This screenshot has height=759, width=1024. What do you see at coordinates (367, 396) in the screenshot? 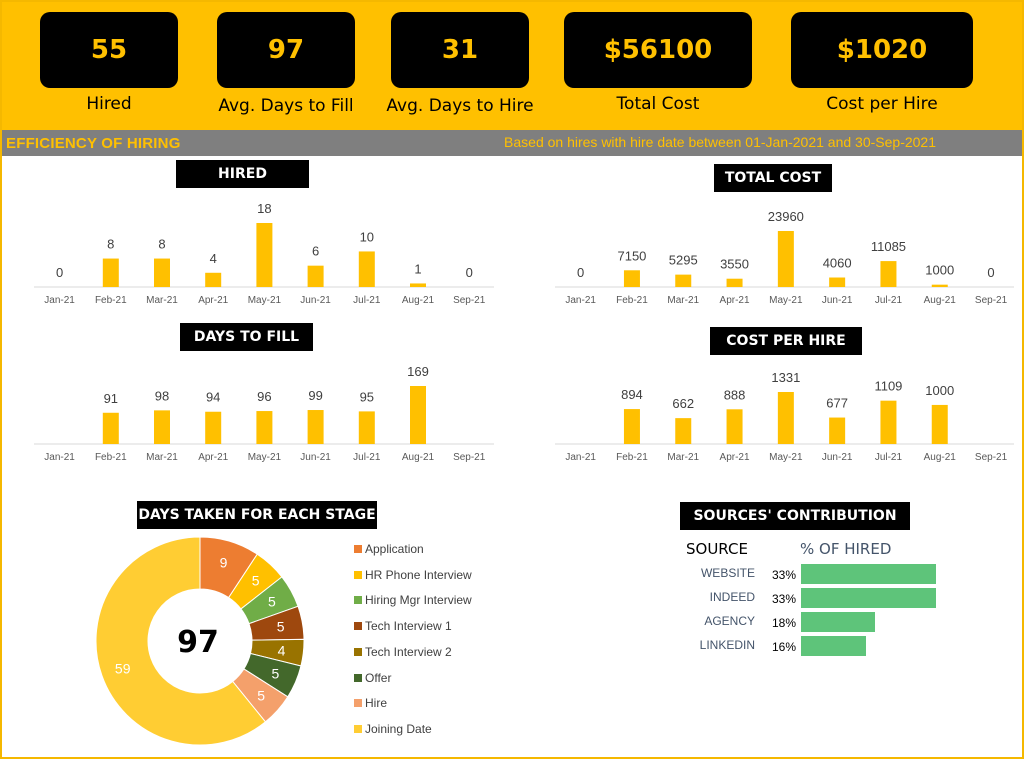
I see `data-label: 95` at bounding box center [367, 396].